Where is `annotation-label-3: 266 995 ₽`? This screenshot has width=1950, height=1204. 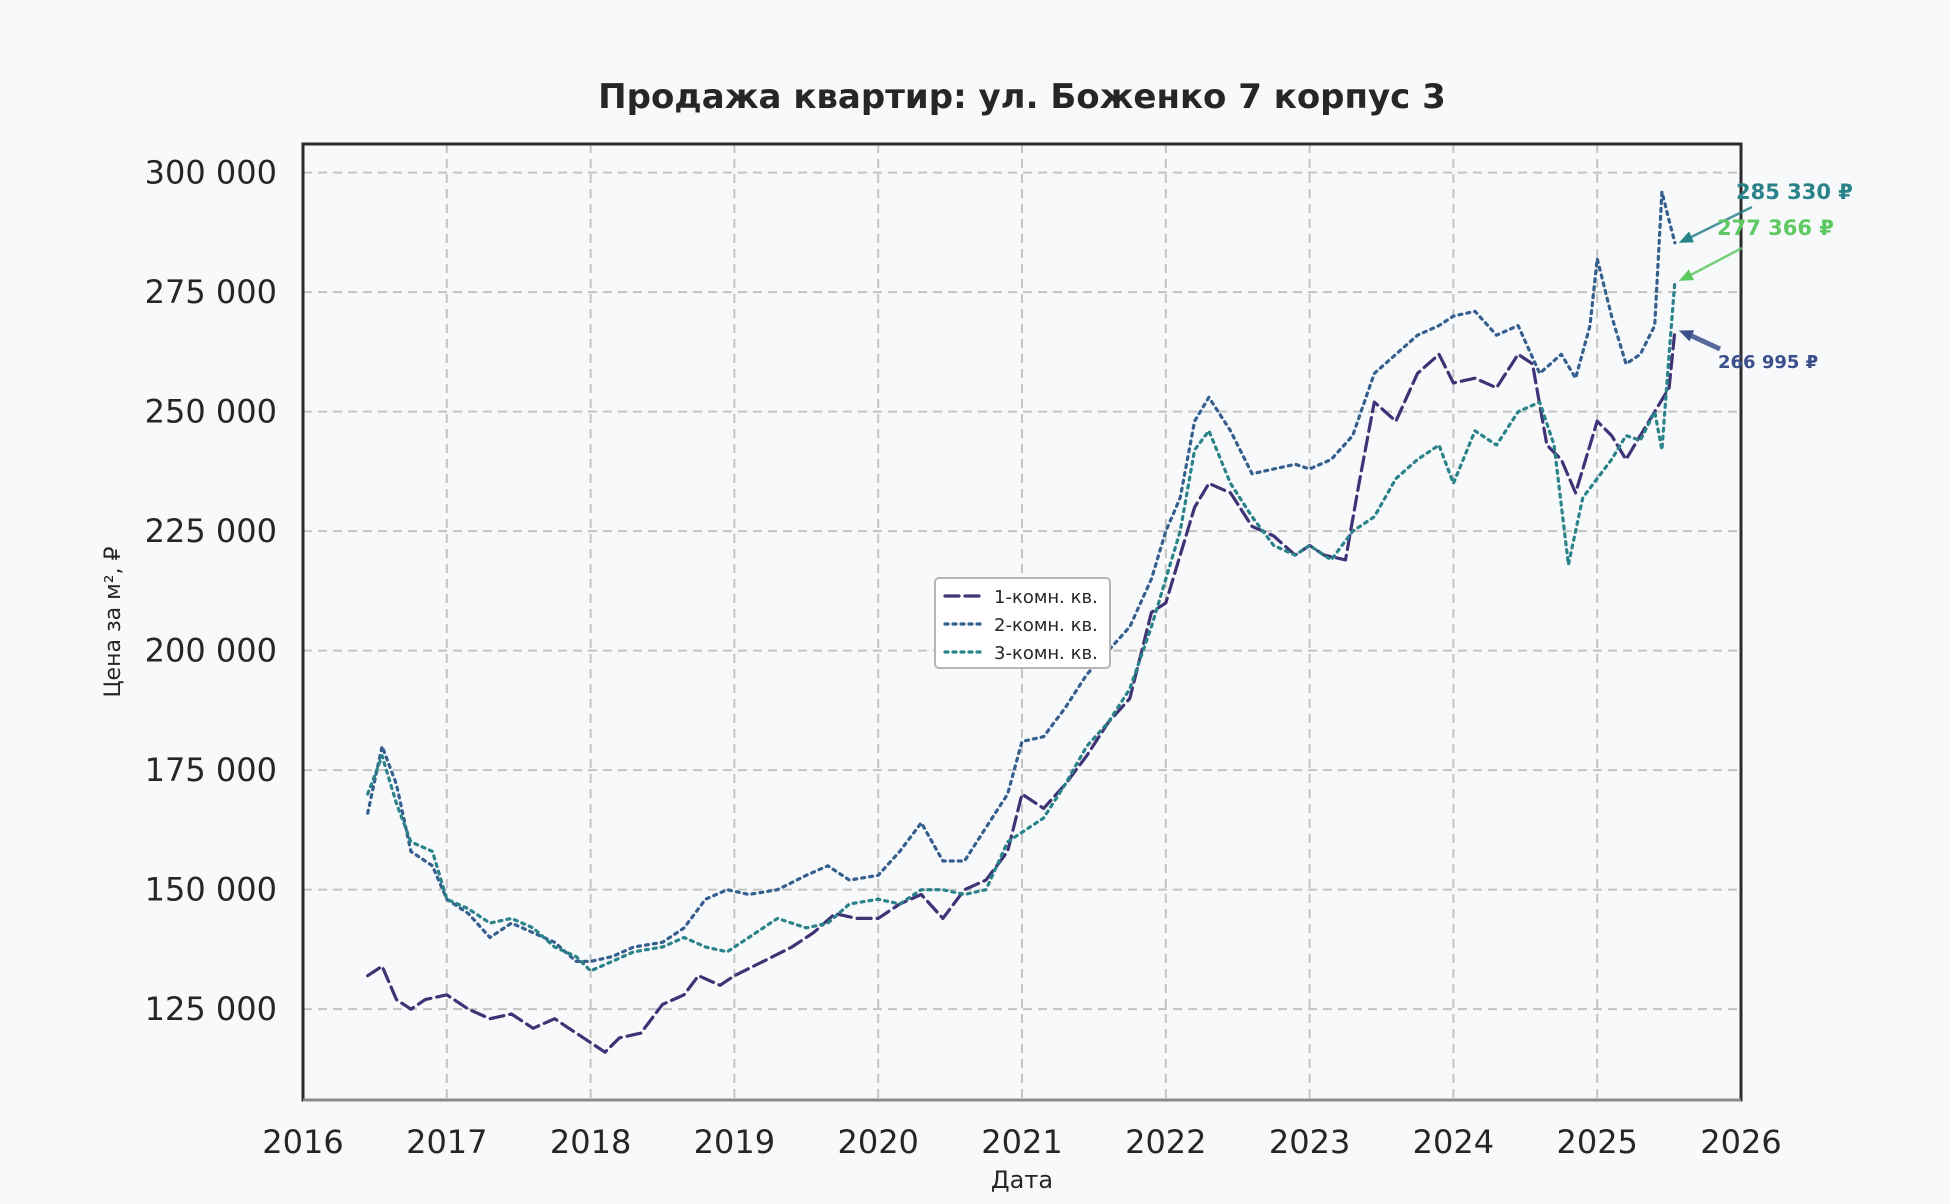 annotation-label-3: 266 995 ₽ is located at coordinates (1768, 362).